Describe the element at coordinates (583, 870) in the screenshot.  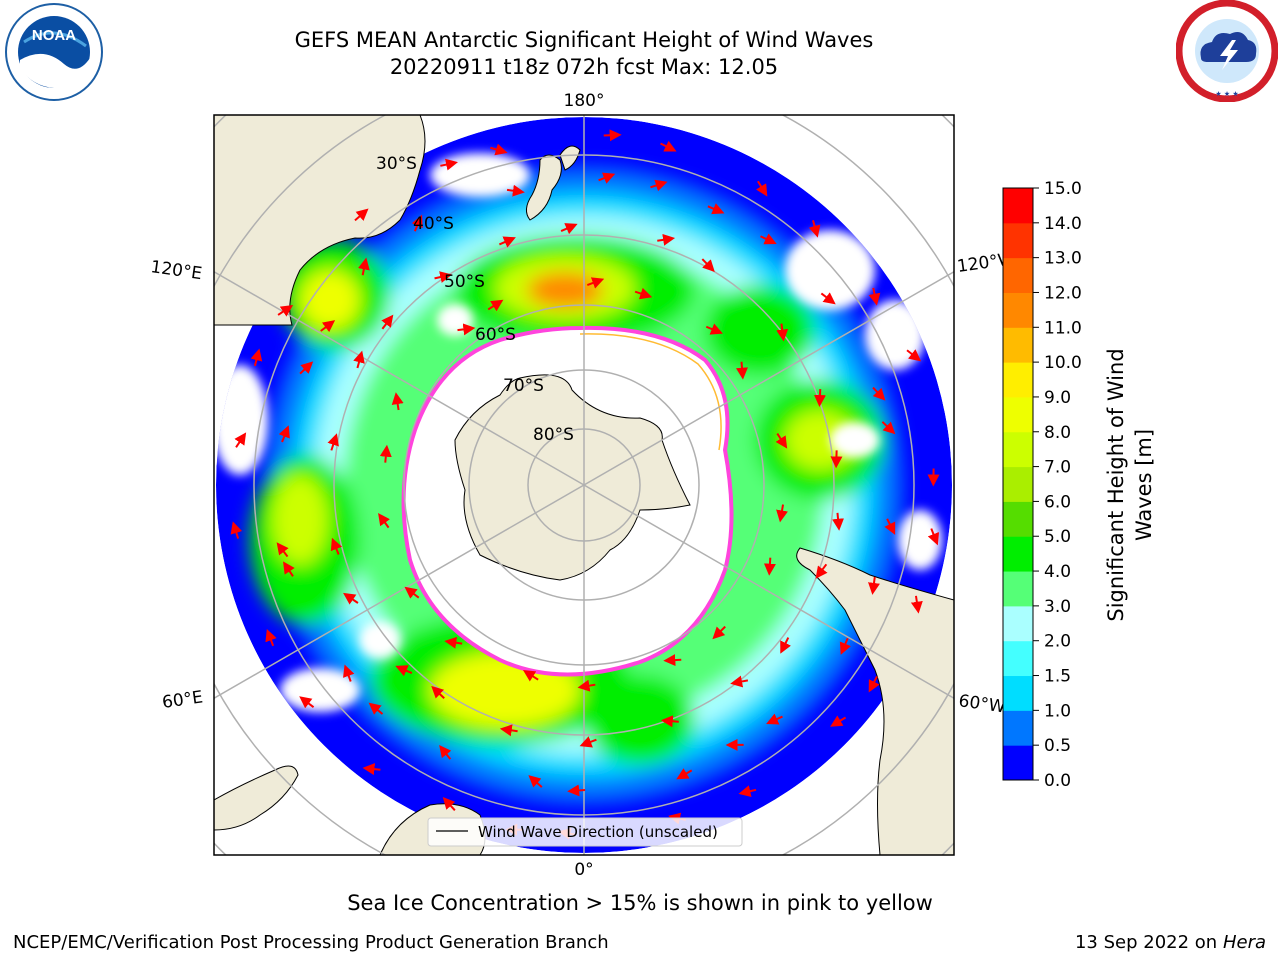
I see `lon-label-0: 0°` at that location.